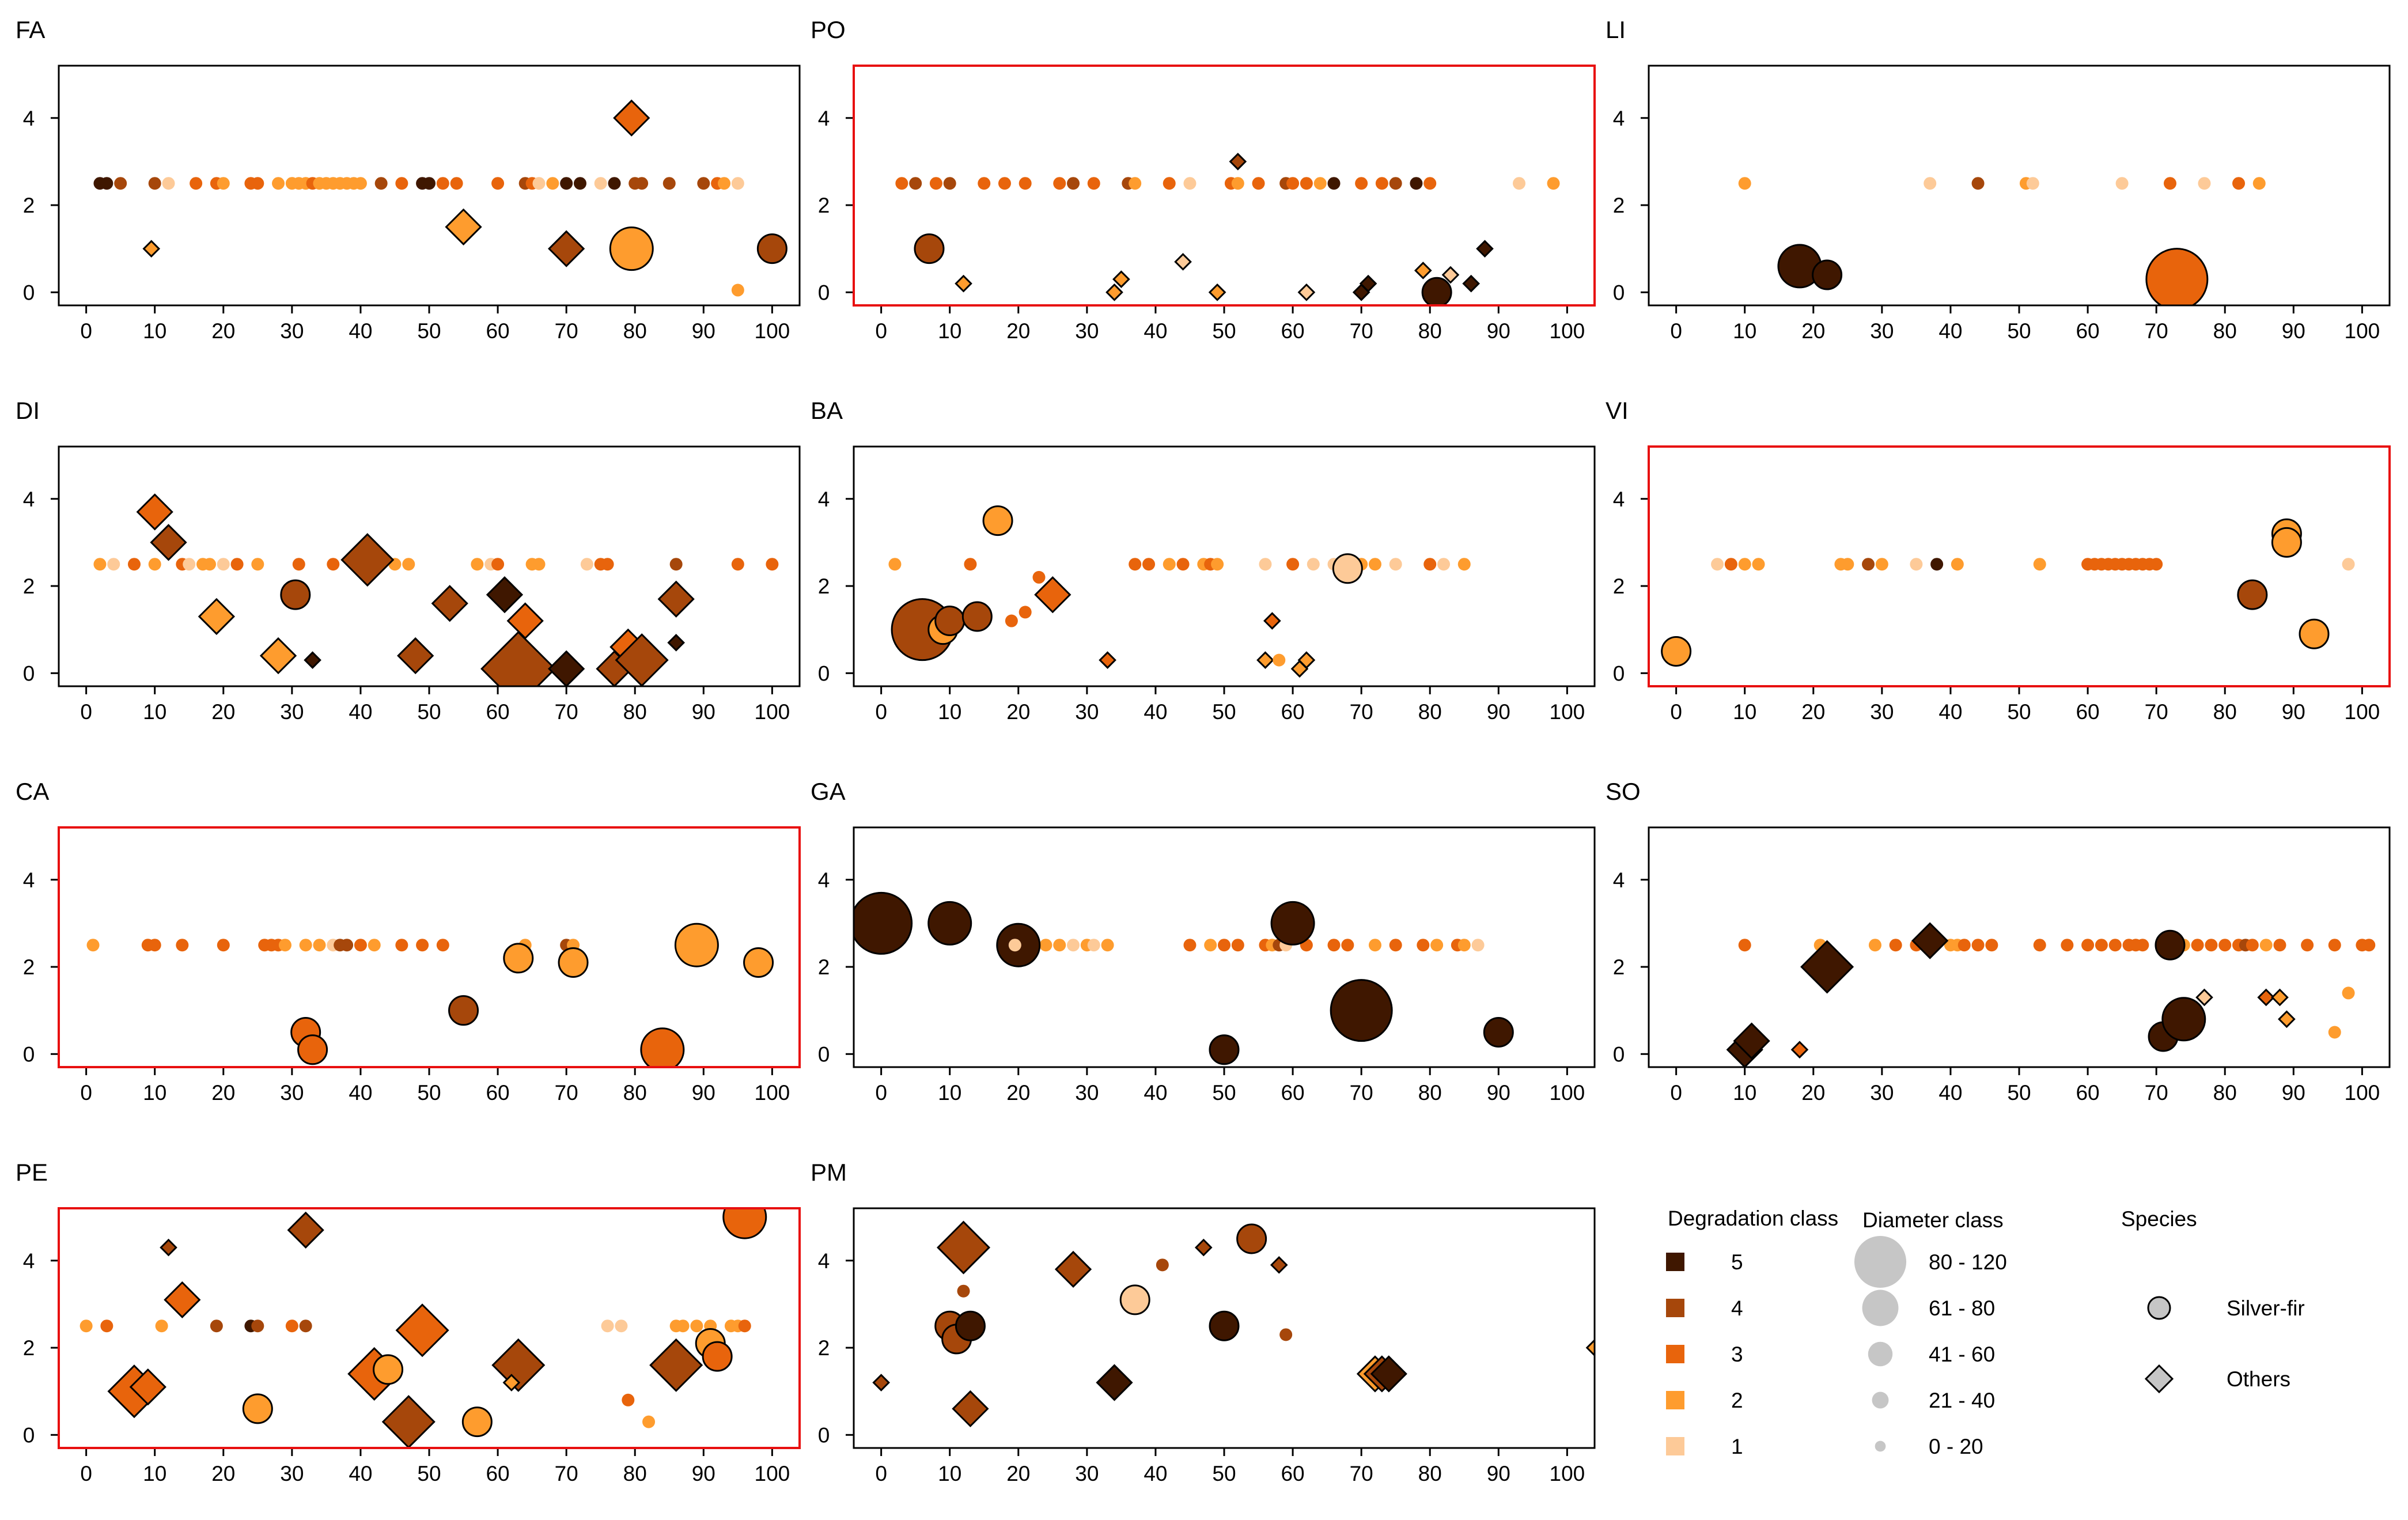 The height and width of the screenshot is (1520, 2408). I want to click on x-tick-label: 40, so click(1950, 1093).